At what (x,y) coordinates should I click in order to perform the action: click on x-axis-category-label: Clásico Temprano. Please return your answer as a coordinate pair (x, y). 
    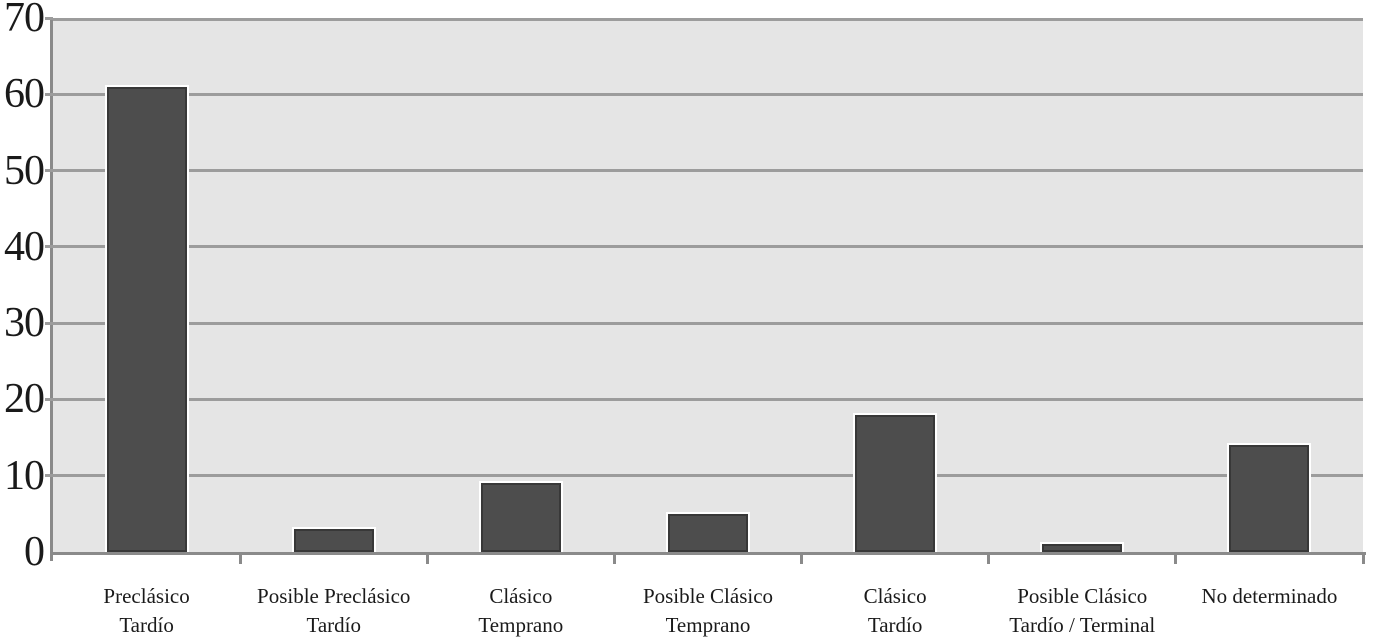
    Looking at the image, I should click on (520, 611).